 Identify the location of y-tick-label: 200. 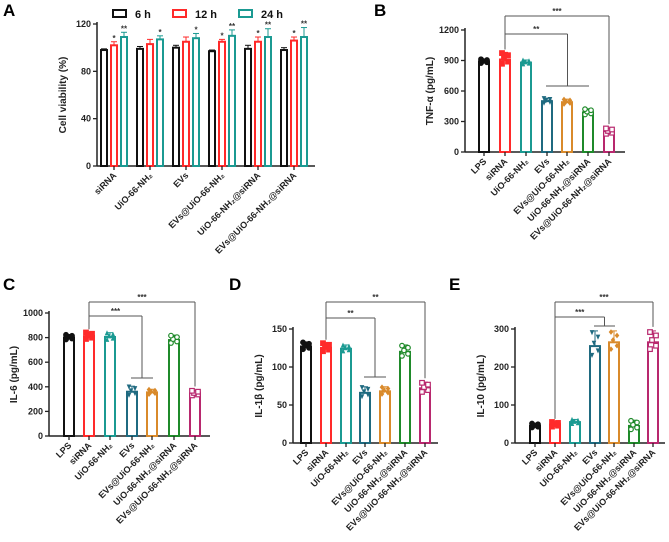
(501, 367).